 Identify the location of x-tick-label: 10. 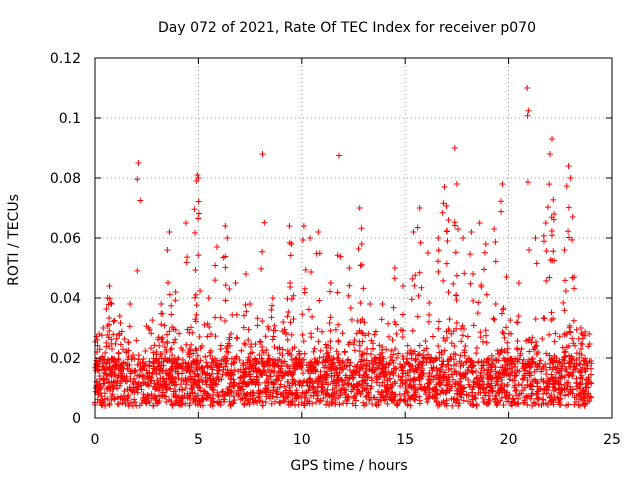
(302, 440).